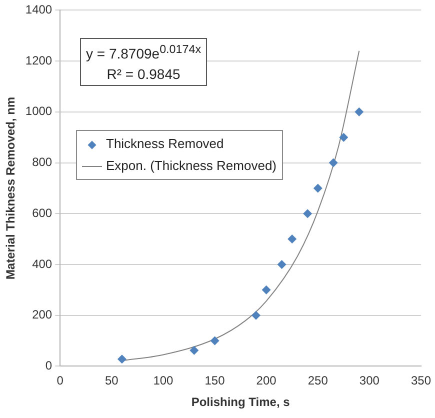  I want to click on y-tick-label: 1200, so click(38, 60).